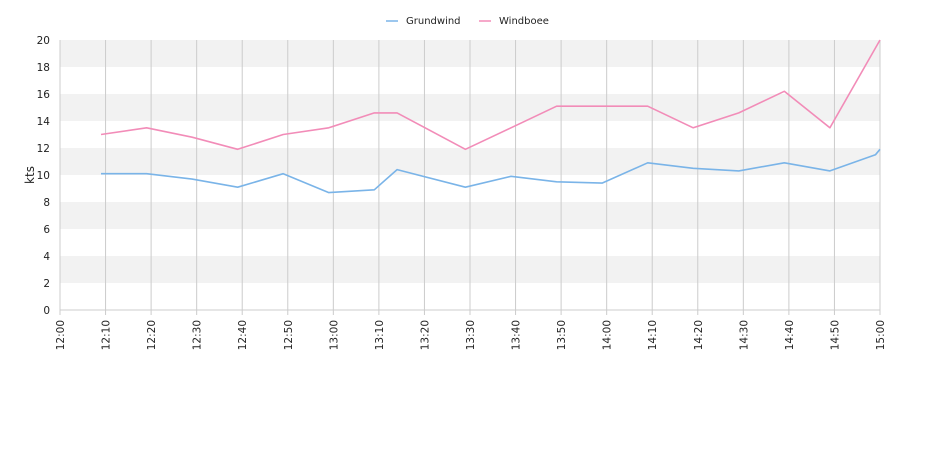  I want to click on x-tick-label: 13:30, so click(471, 335).